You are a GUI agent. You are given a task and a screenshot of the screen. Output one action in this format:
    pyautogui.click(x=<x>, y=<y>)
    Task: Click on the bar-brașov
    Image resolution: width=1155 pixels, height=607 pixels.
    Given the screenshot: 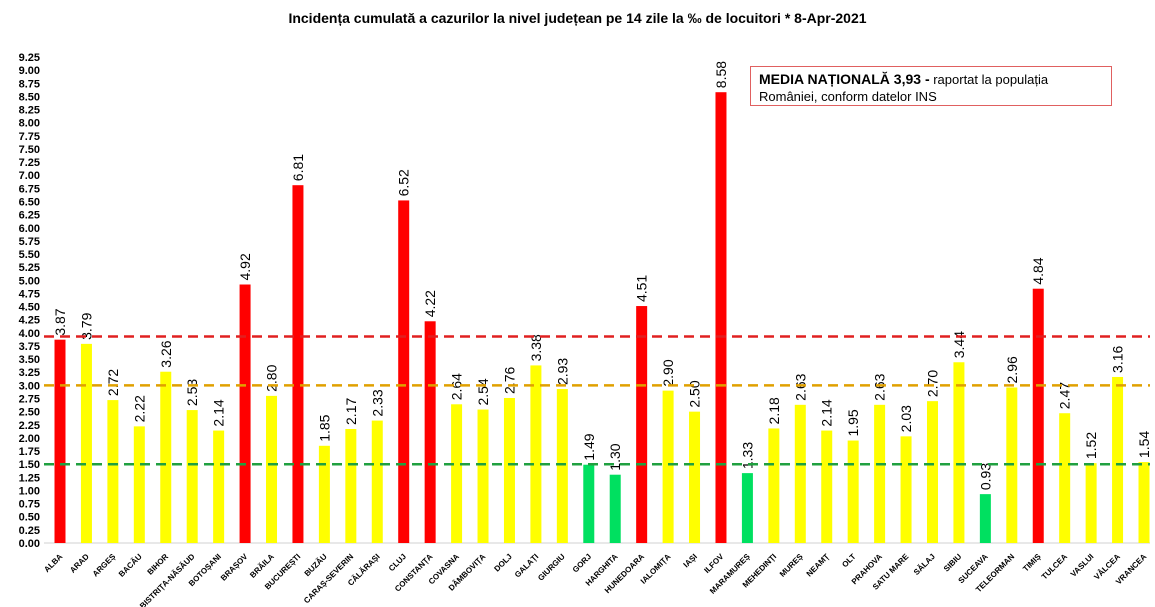 What is the action you would take?
    pyautogui.click(x=245, y=413)
    